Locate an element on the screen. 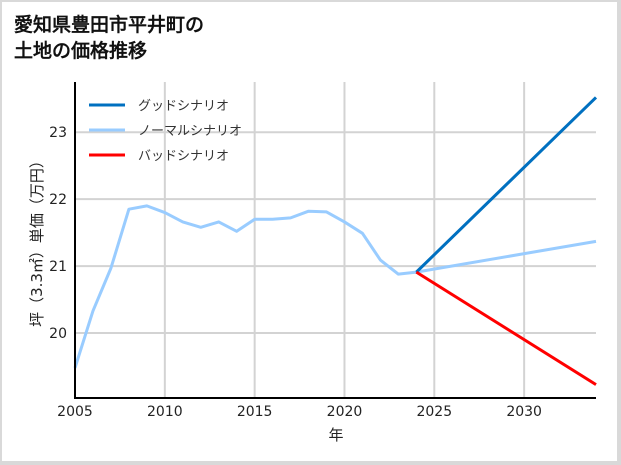 The image size is (621, 465). title-line-1: 愛知県豊田市平井町の is located at coordinates (109, 25).